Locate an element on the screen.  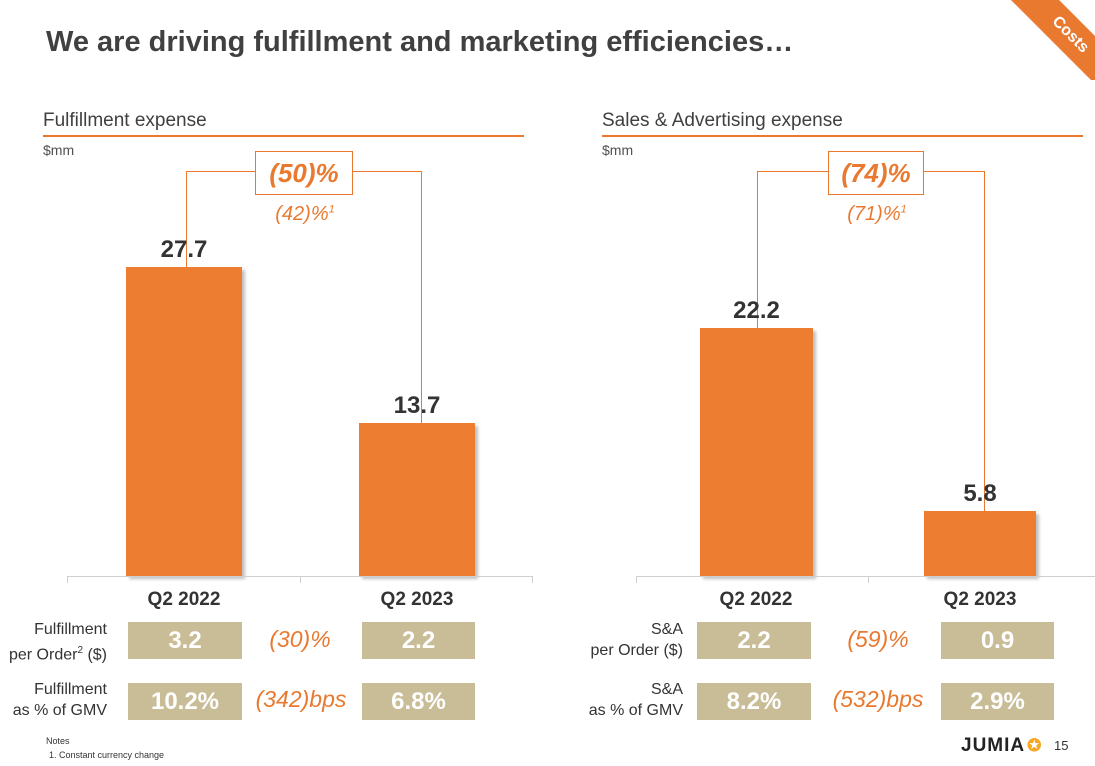
sa-kpi2-change: (532)bps is located at coordinates (878, 699).